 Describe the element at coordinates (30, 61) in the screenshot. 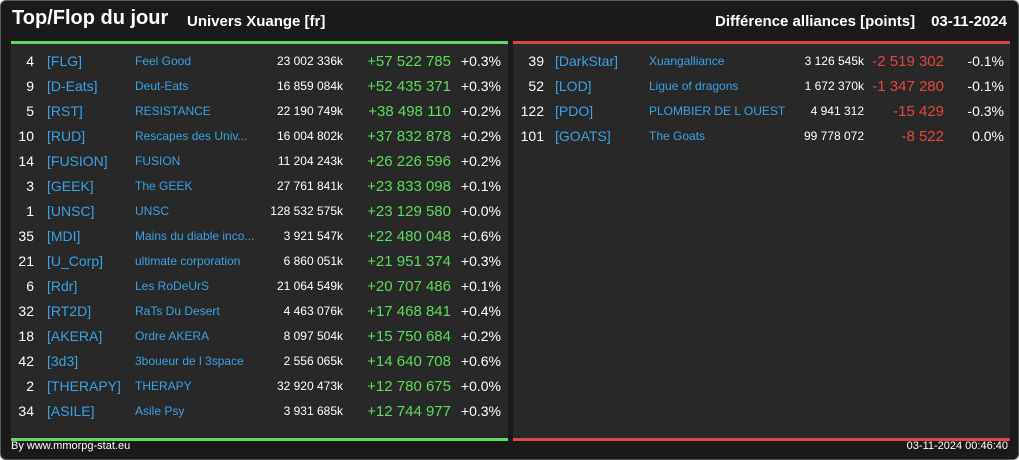

I see `alliance-rank: 4` at that location.